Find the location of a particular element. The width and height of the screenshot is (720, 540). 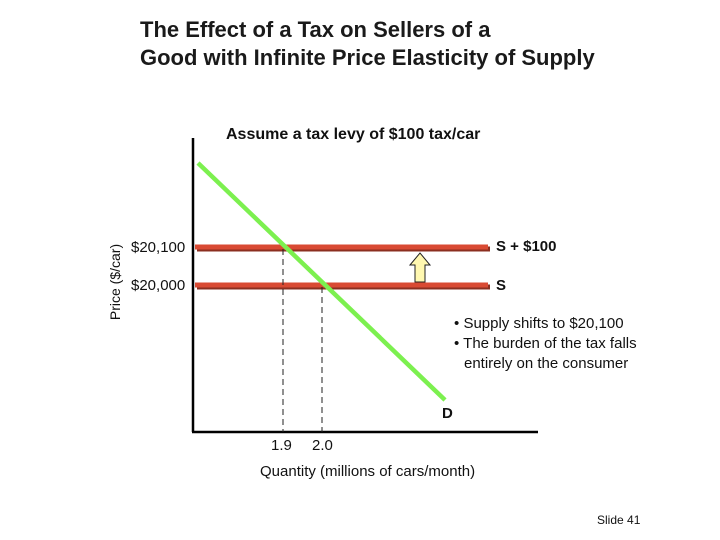

x-axis-label: Quantity (millions of cars/month) is located at coordinates (368, 471).